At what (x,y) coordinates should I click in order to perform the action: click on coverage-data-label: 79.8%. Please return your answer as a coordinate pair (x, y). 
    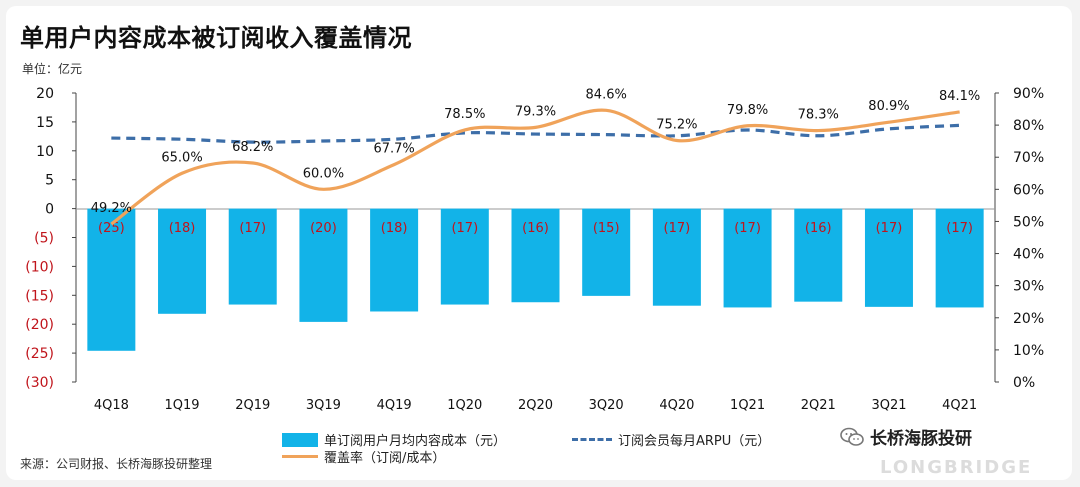
    Looking at the image, I should click on (747, 110).